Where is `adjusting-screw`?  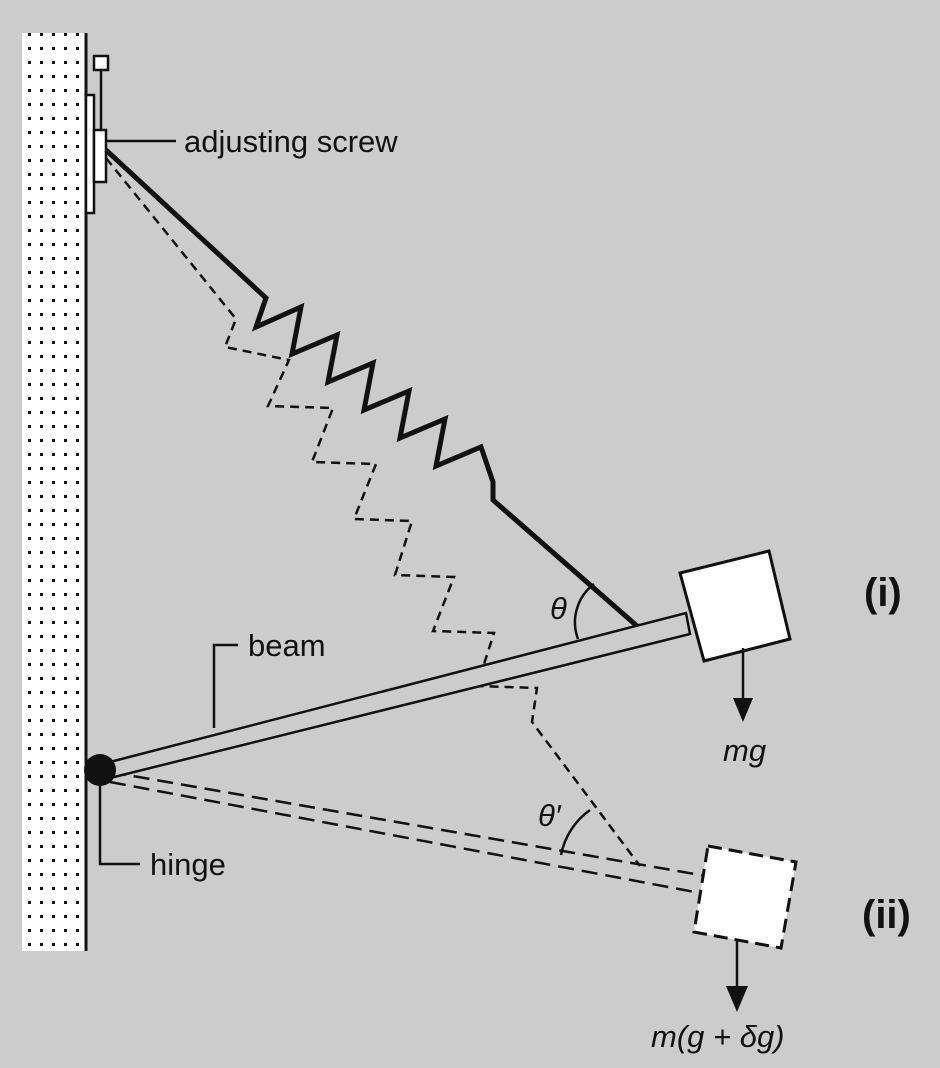 adjusting-screw is located at coordinates (130, 134).